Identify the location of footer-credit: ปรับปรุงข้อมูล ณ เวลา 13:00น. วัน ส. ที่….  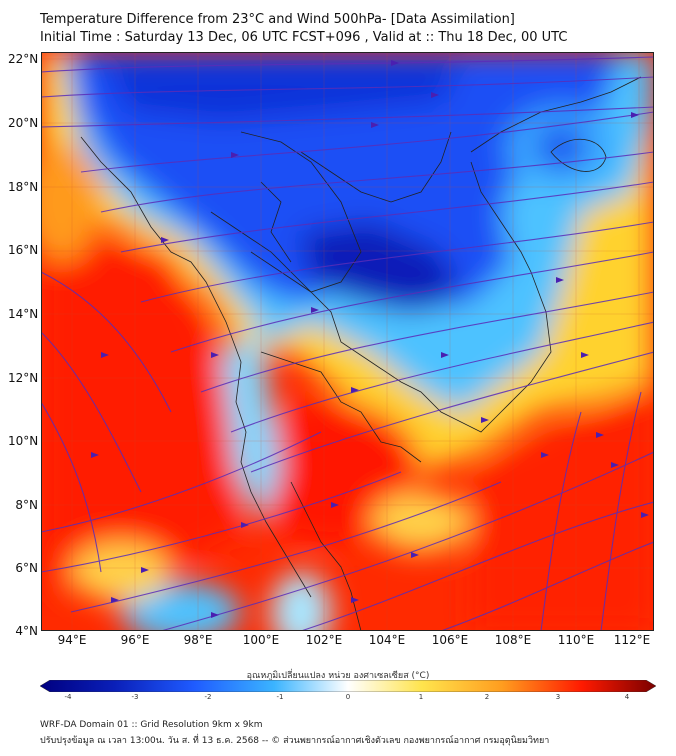
(295, 741).